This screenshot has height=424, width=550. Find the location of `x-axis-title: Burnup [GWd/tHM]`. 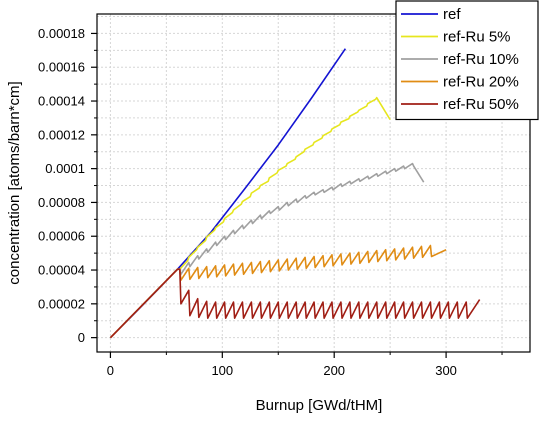

x-axis-title: Burnup [GWd/tHM] is located at coordinates (319, 405).